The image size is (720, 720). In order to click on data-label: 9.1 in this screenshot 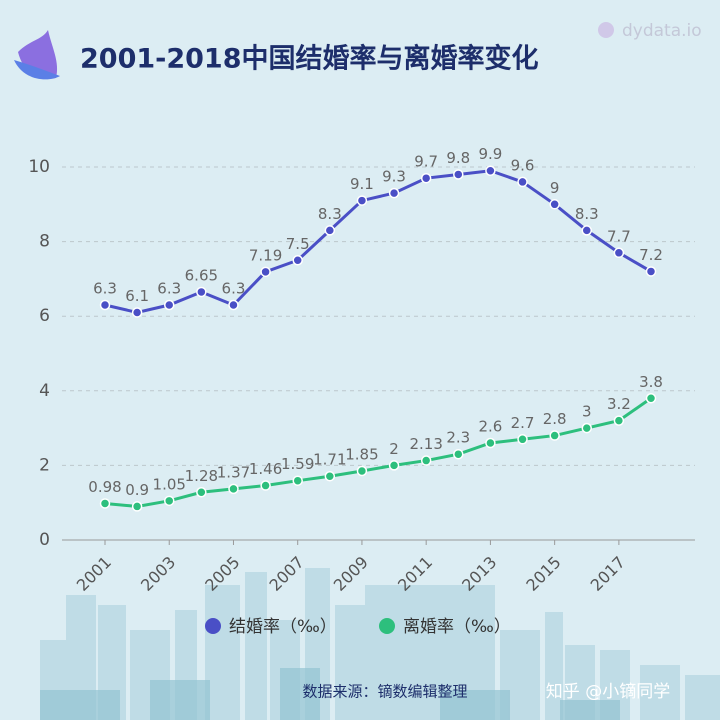, I will do `click(362, 184)`.